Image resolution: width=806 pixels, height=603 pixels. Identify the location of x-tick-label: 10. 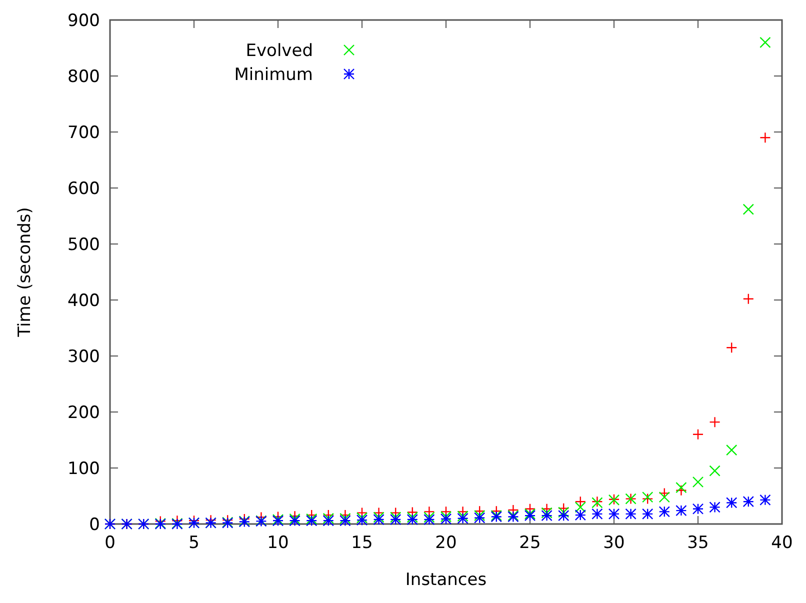
(278, 543).